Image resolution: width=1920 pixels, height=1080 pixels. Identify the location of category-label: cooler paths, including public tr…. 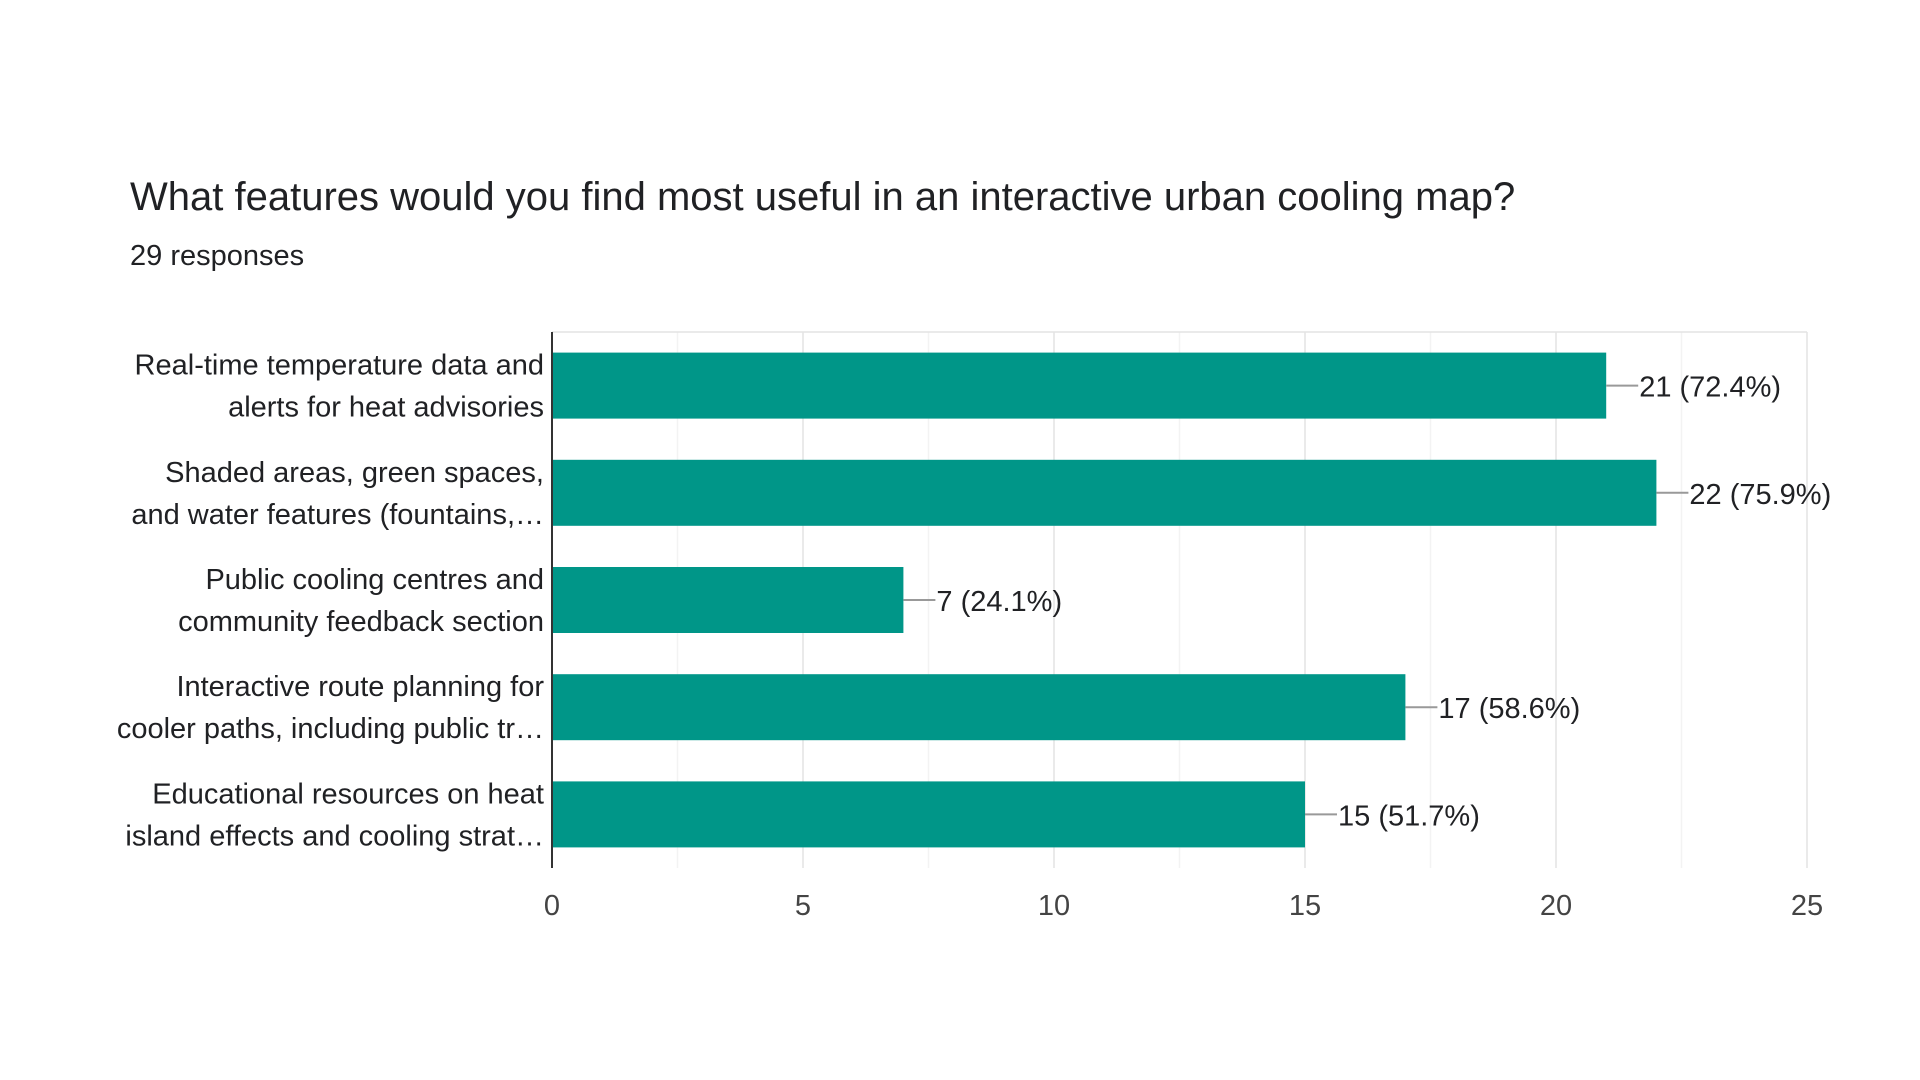
(330, 729).